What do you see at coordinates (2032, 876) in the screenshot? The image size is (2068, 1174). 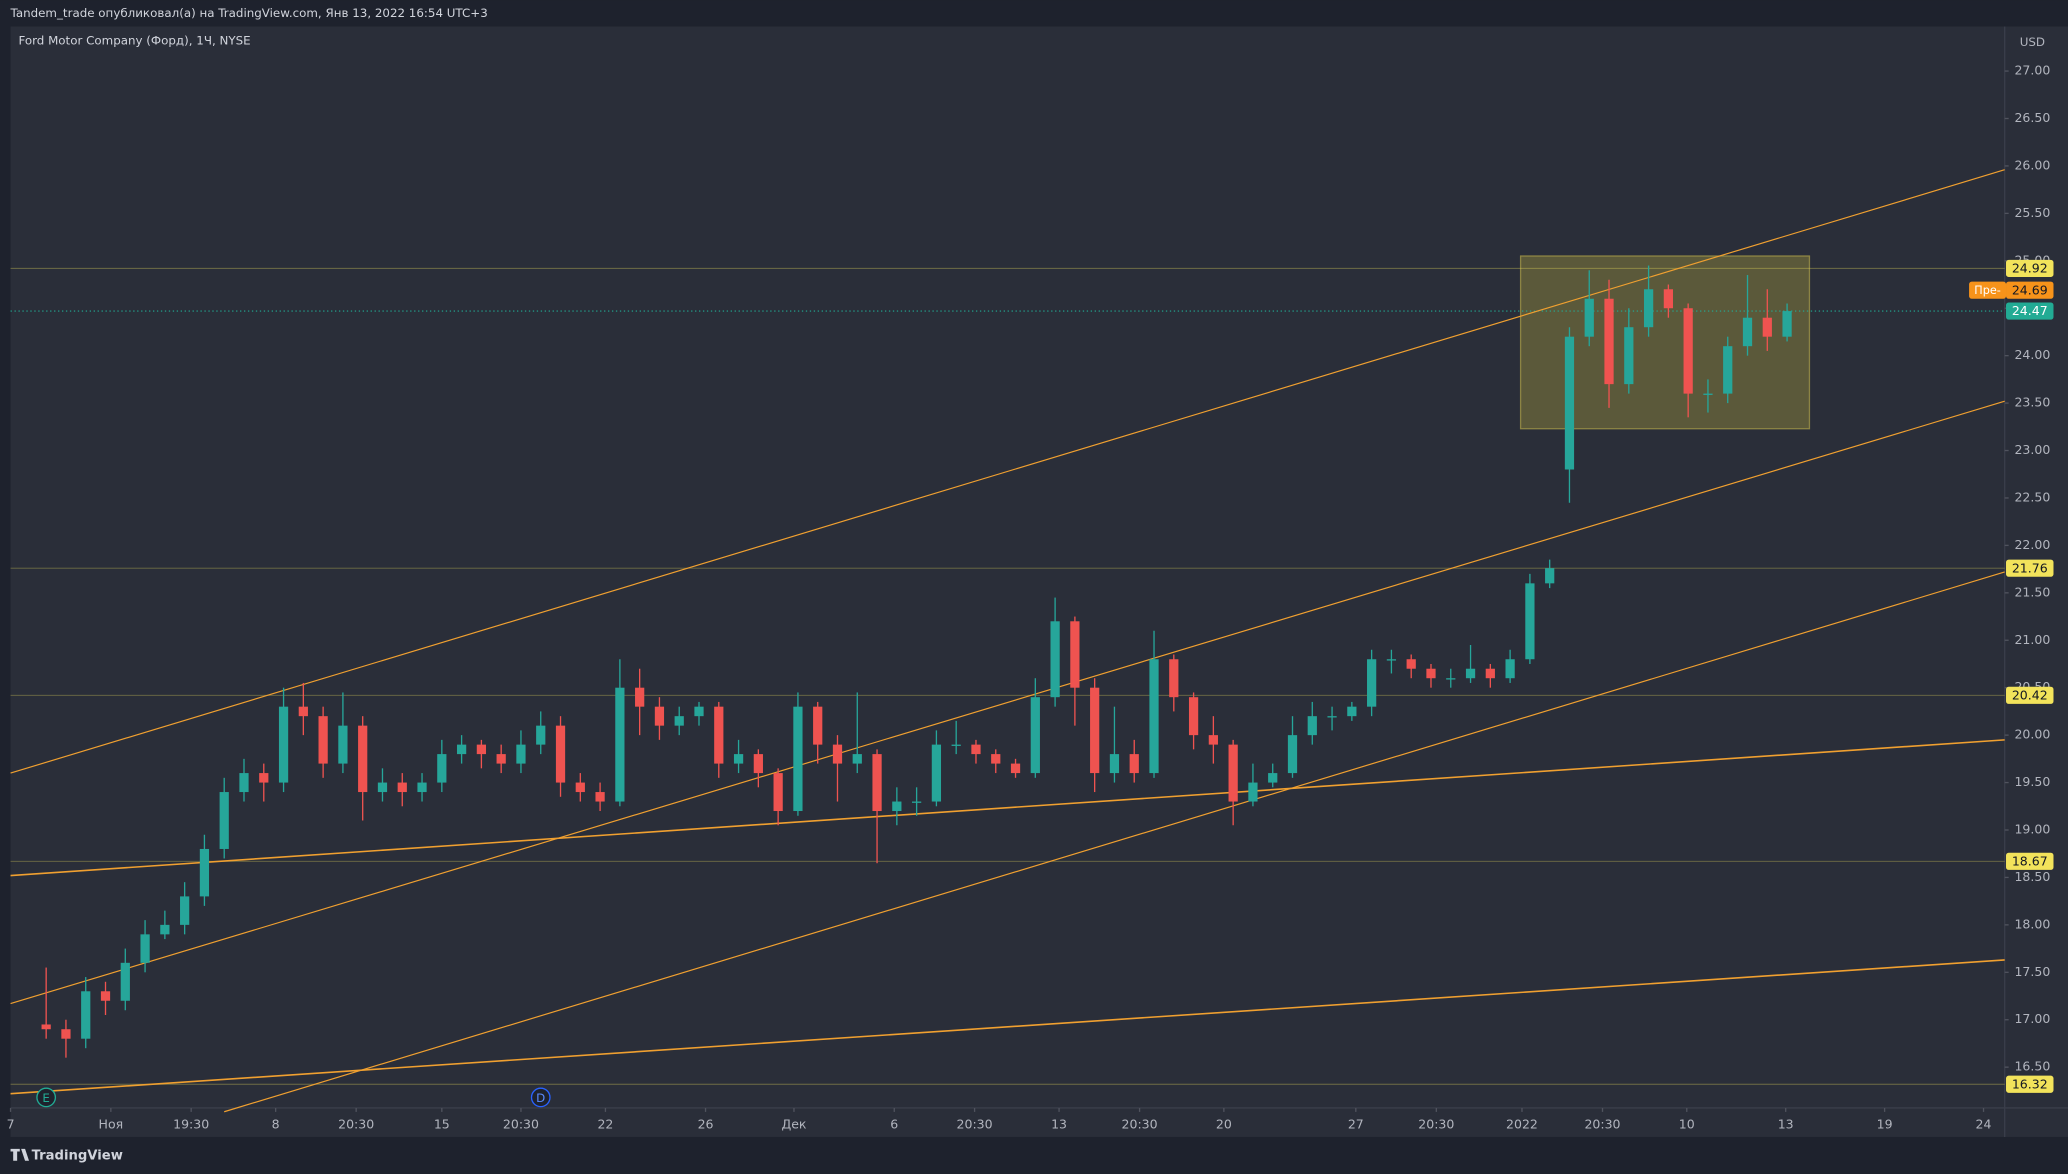 I see `y-tick-label: 18.50` at bounding box center [2032, 876].